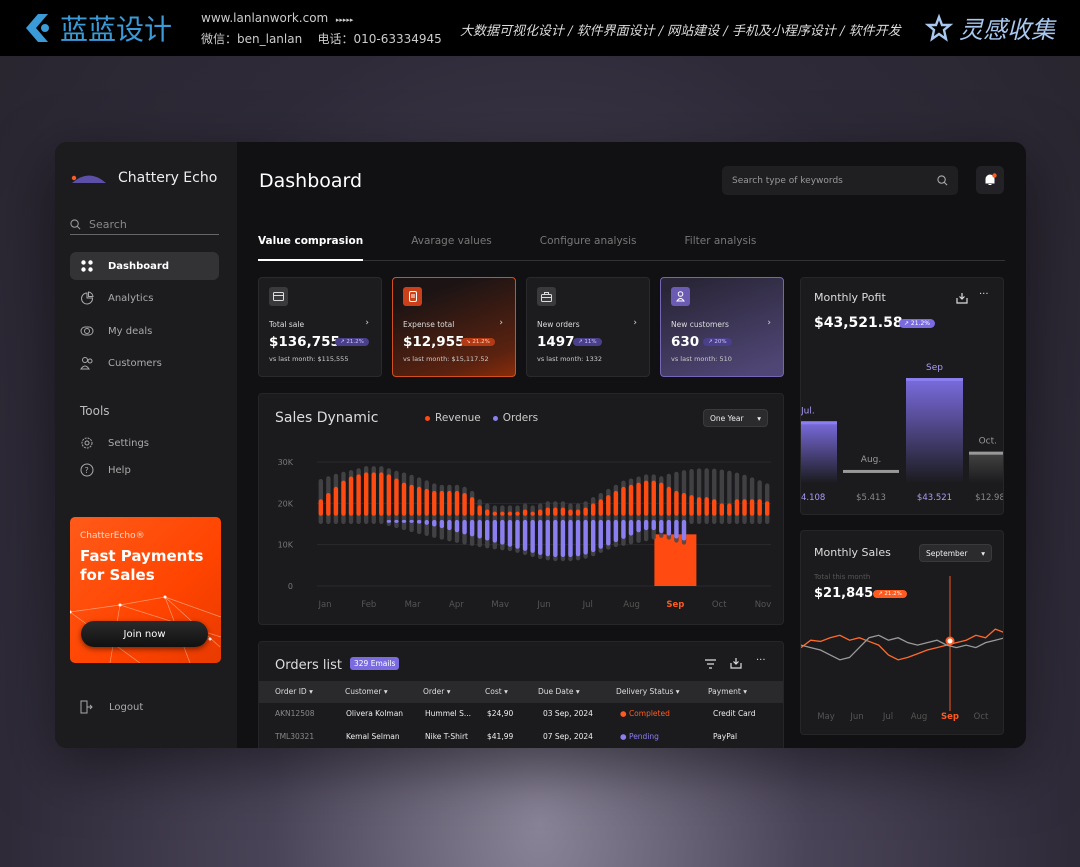  What do you see at coordinates (286, 462) in the screenshot?
I see `y-tick-label: 30K` at bounding box center [286, 462].